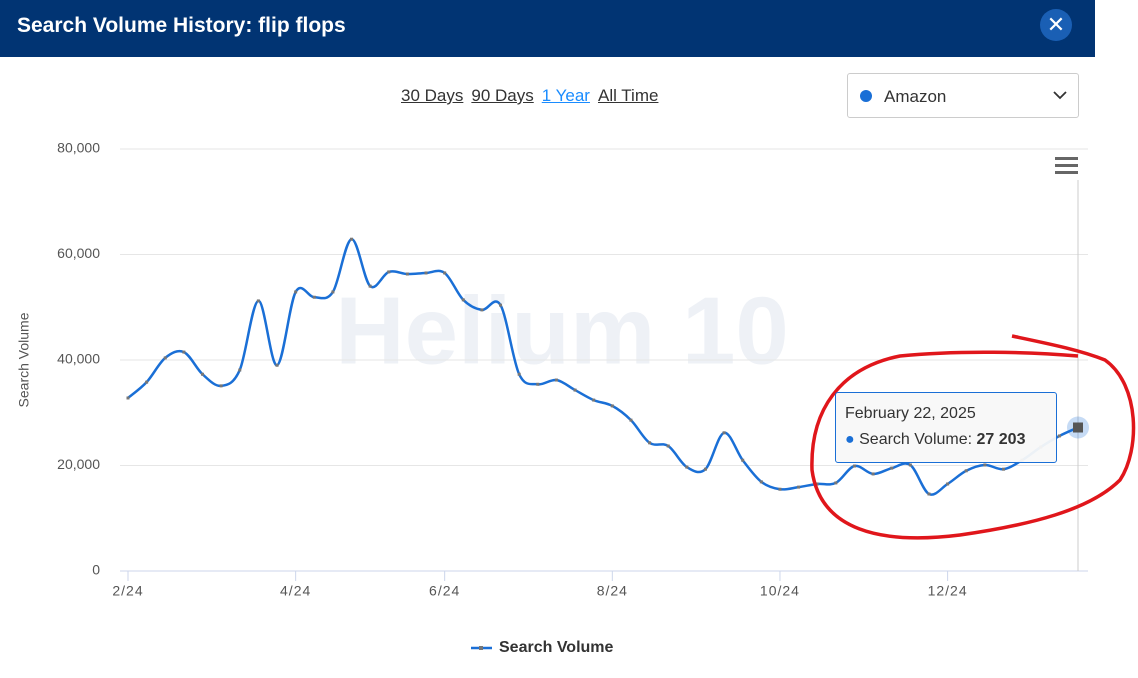  Describe the element at coordinates (295, 591) in the screenshot. I see `x-tick-label: 4/24` at that location.